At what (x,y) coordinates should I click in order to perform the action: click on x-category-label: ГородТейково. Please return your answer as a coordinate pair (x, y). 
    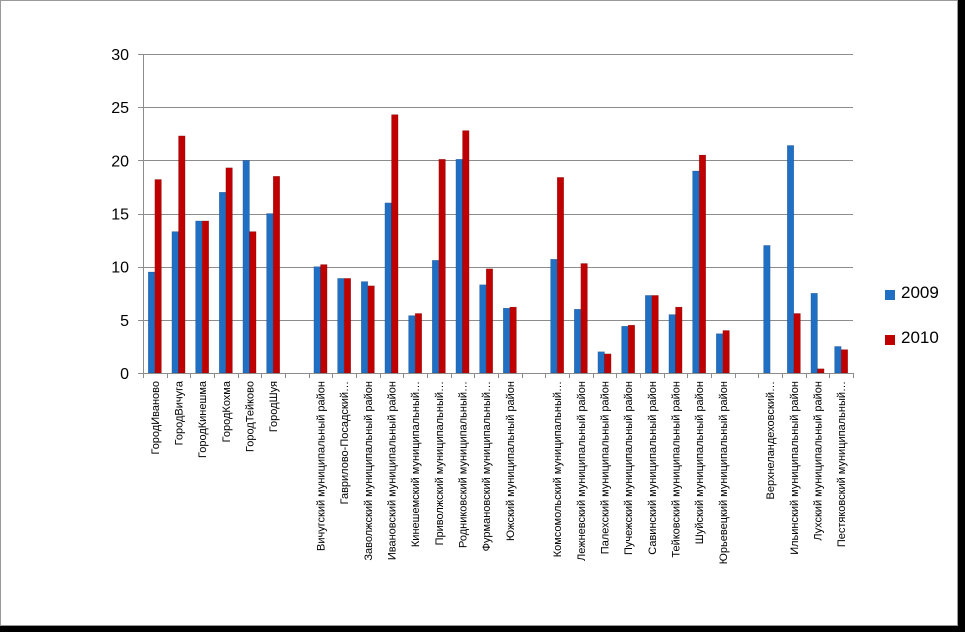
    Looking at the image, I should click on (251, 416).